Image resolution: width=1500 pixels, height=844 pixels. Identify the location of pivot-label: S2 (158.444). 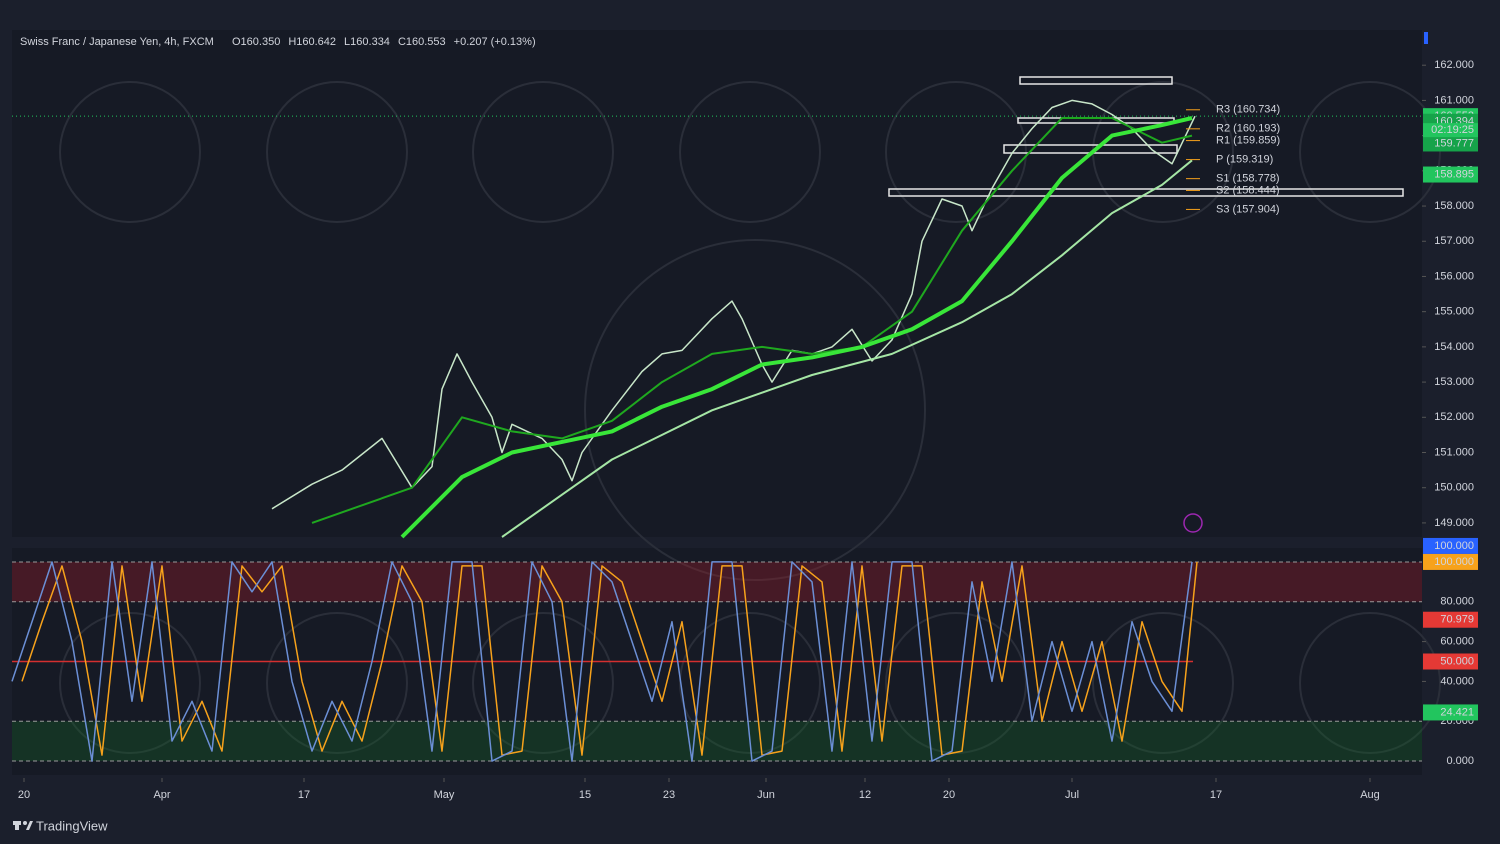
(1248, 190).